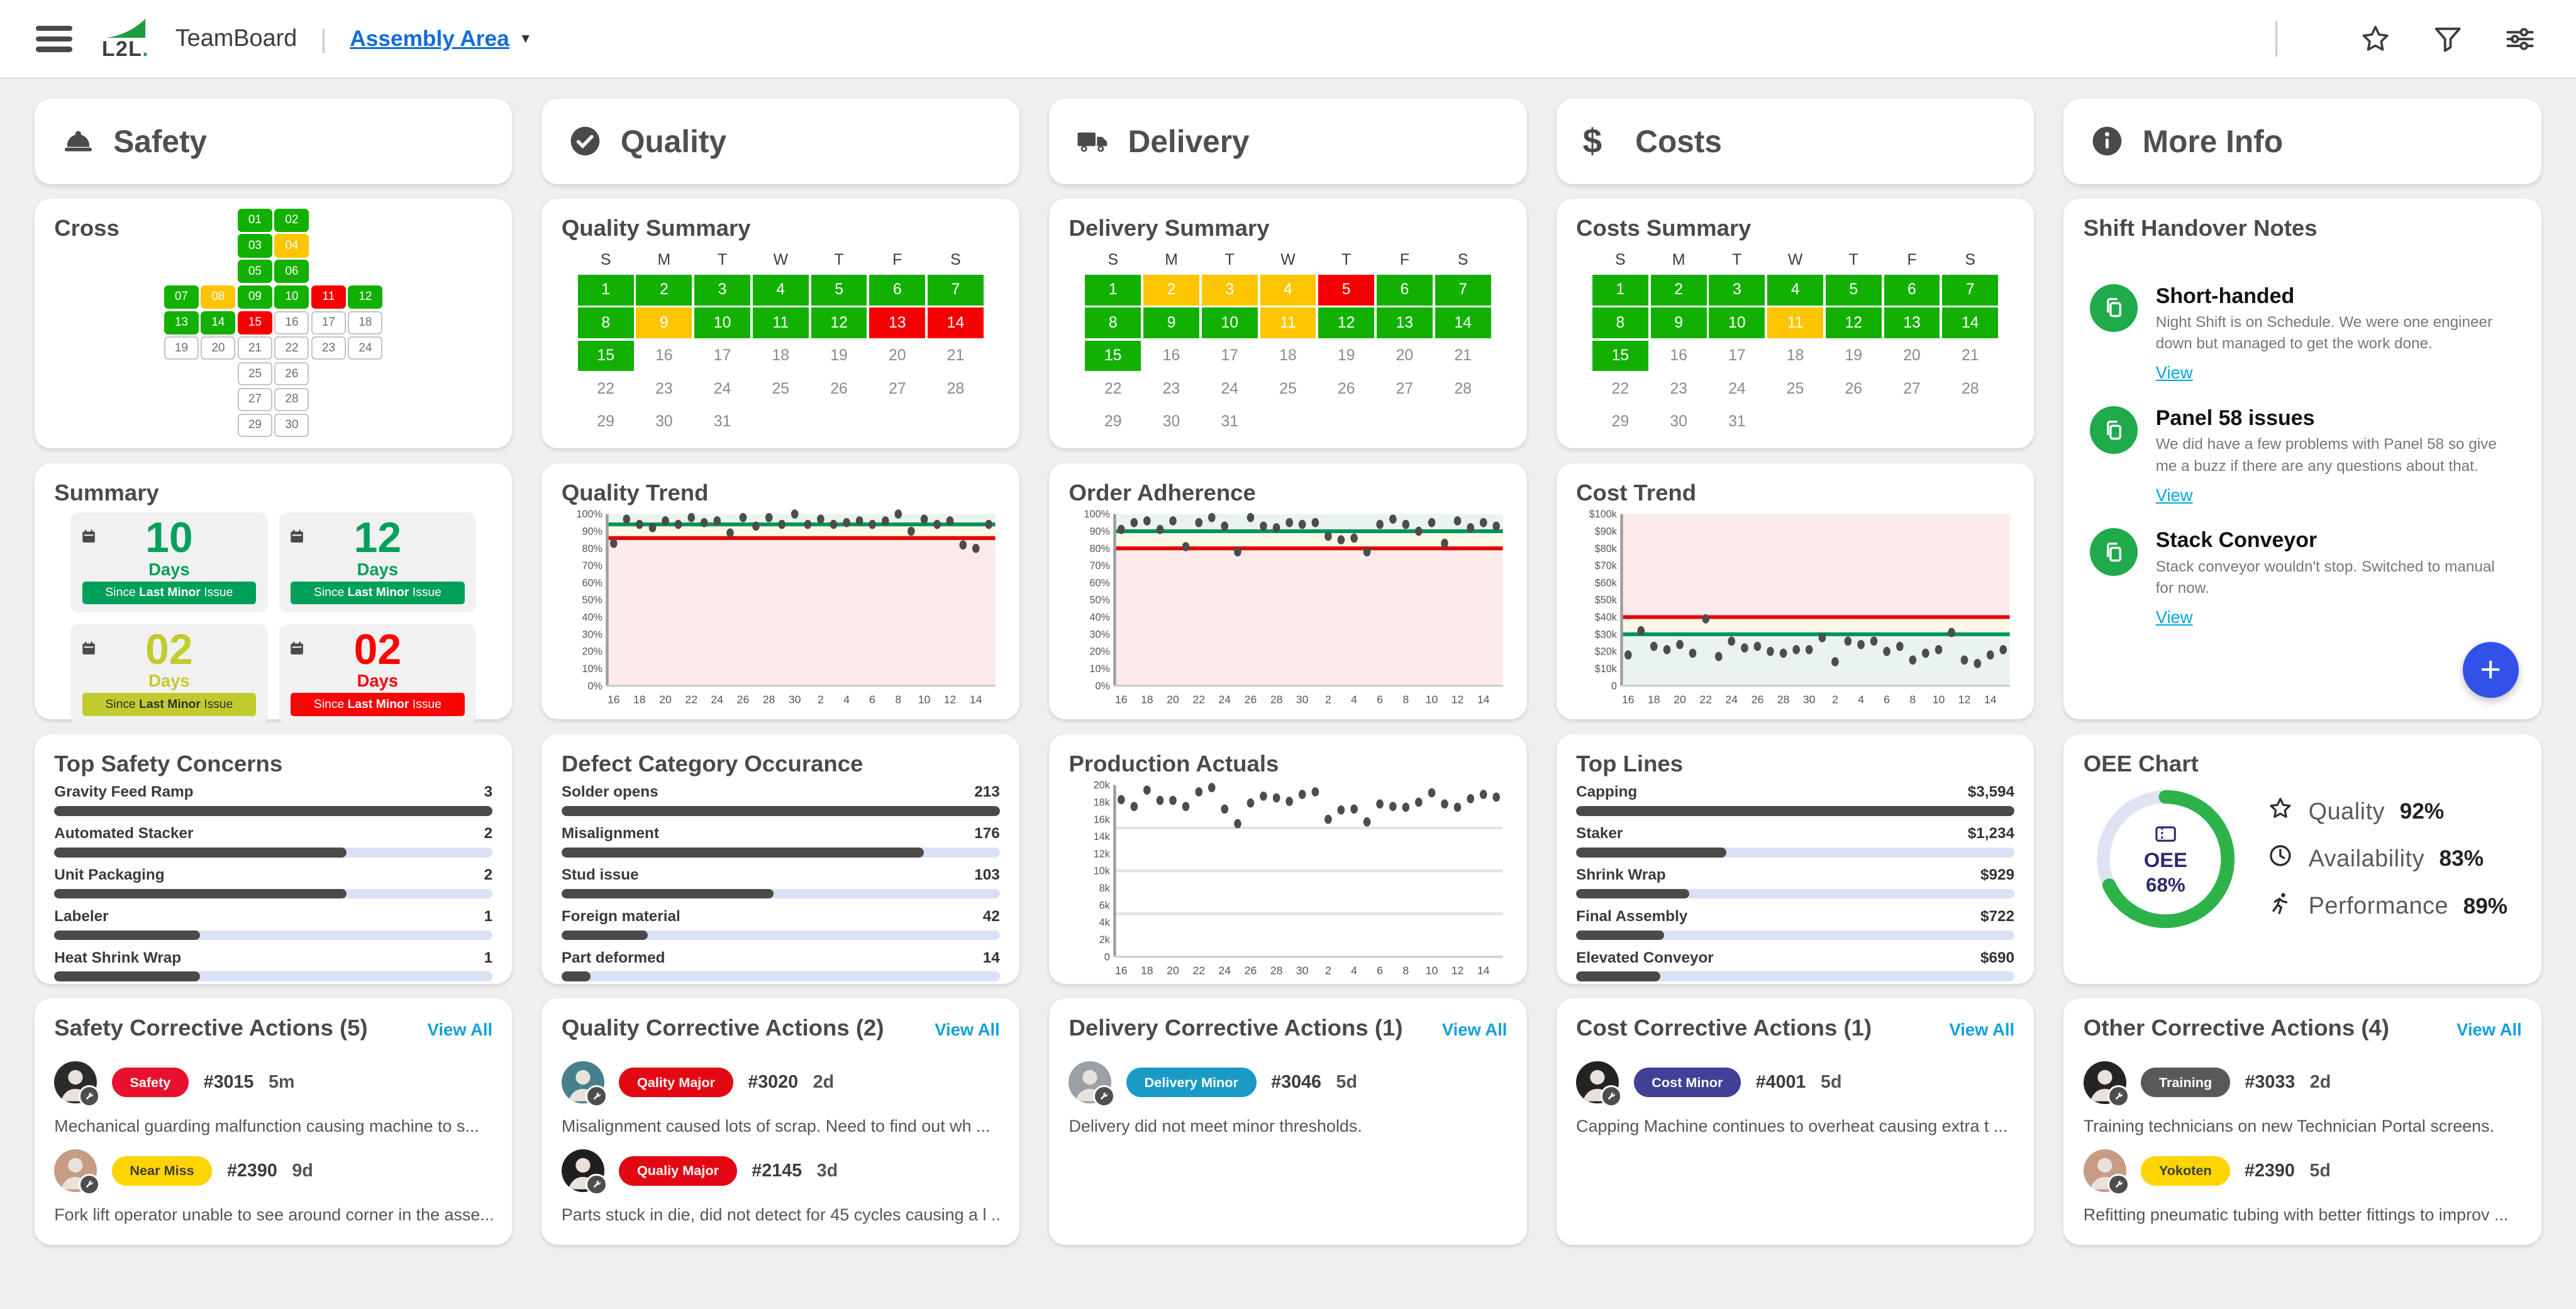  What do you see at coordinates (2449, 39) in the screenshot?
I see `filter-icon` at bounding box center [2449, 39].